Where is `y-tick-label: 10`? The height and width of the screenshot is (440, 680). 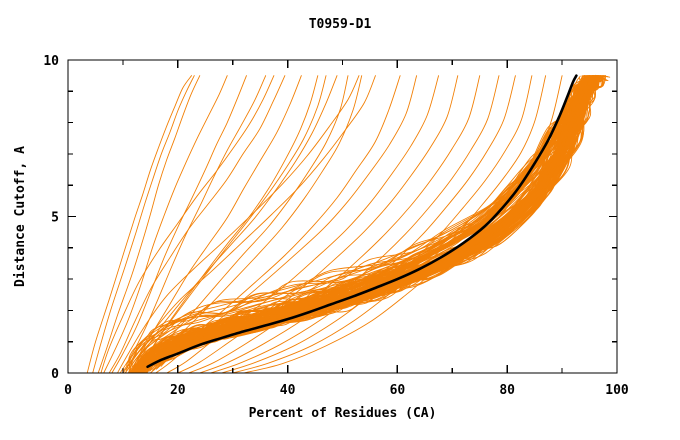 y-tick-label: 10 is located at coordinates (51, 61).